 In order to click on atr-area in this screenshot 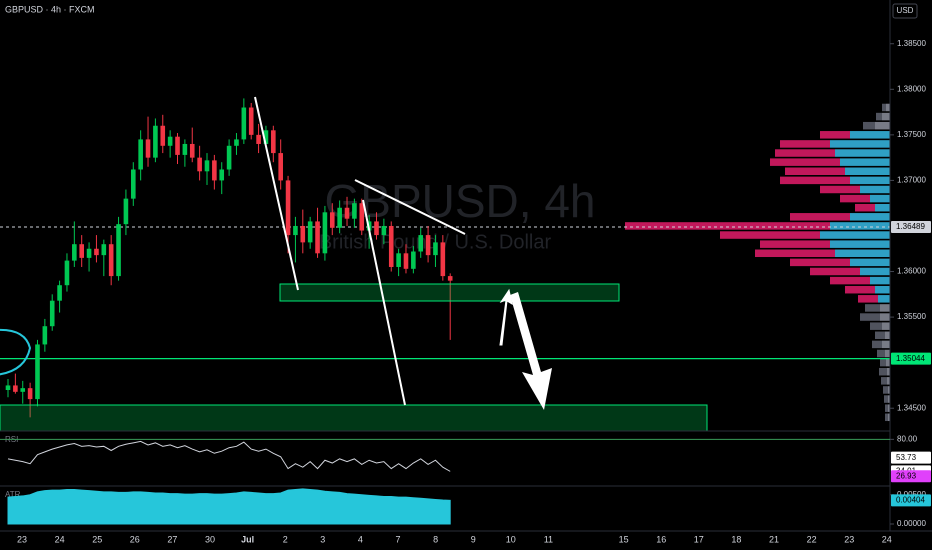, I will do `click(229, 506)`.